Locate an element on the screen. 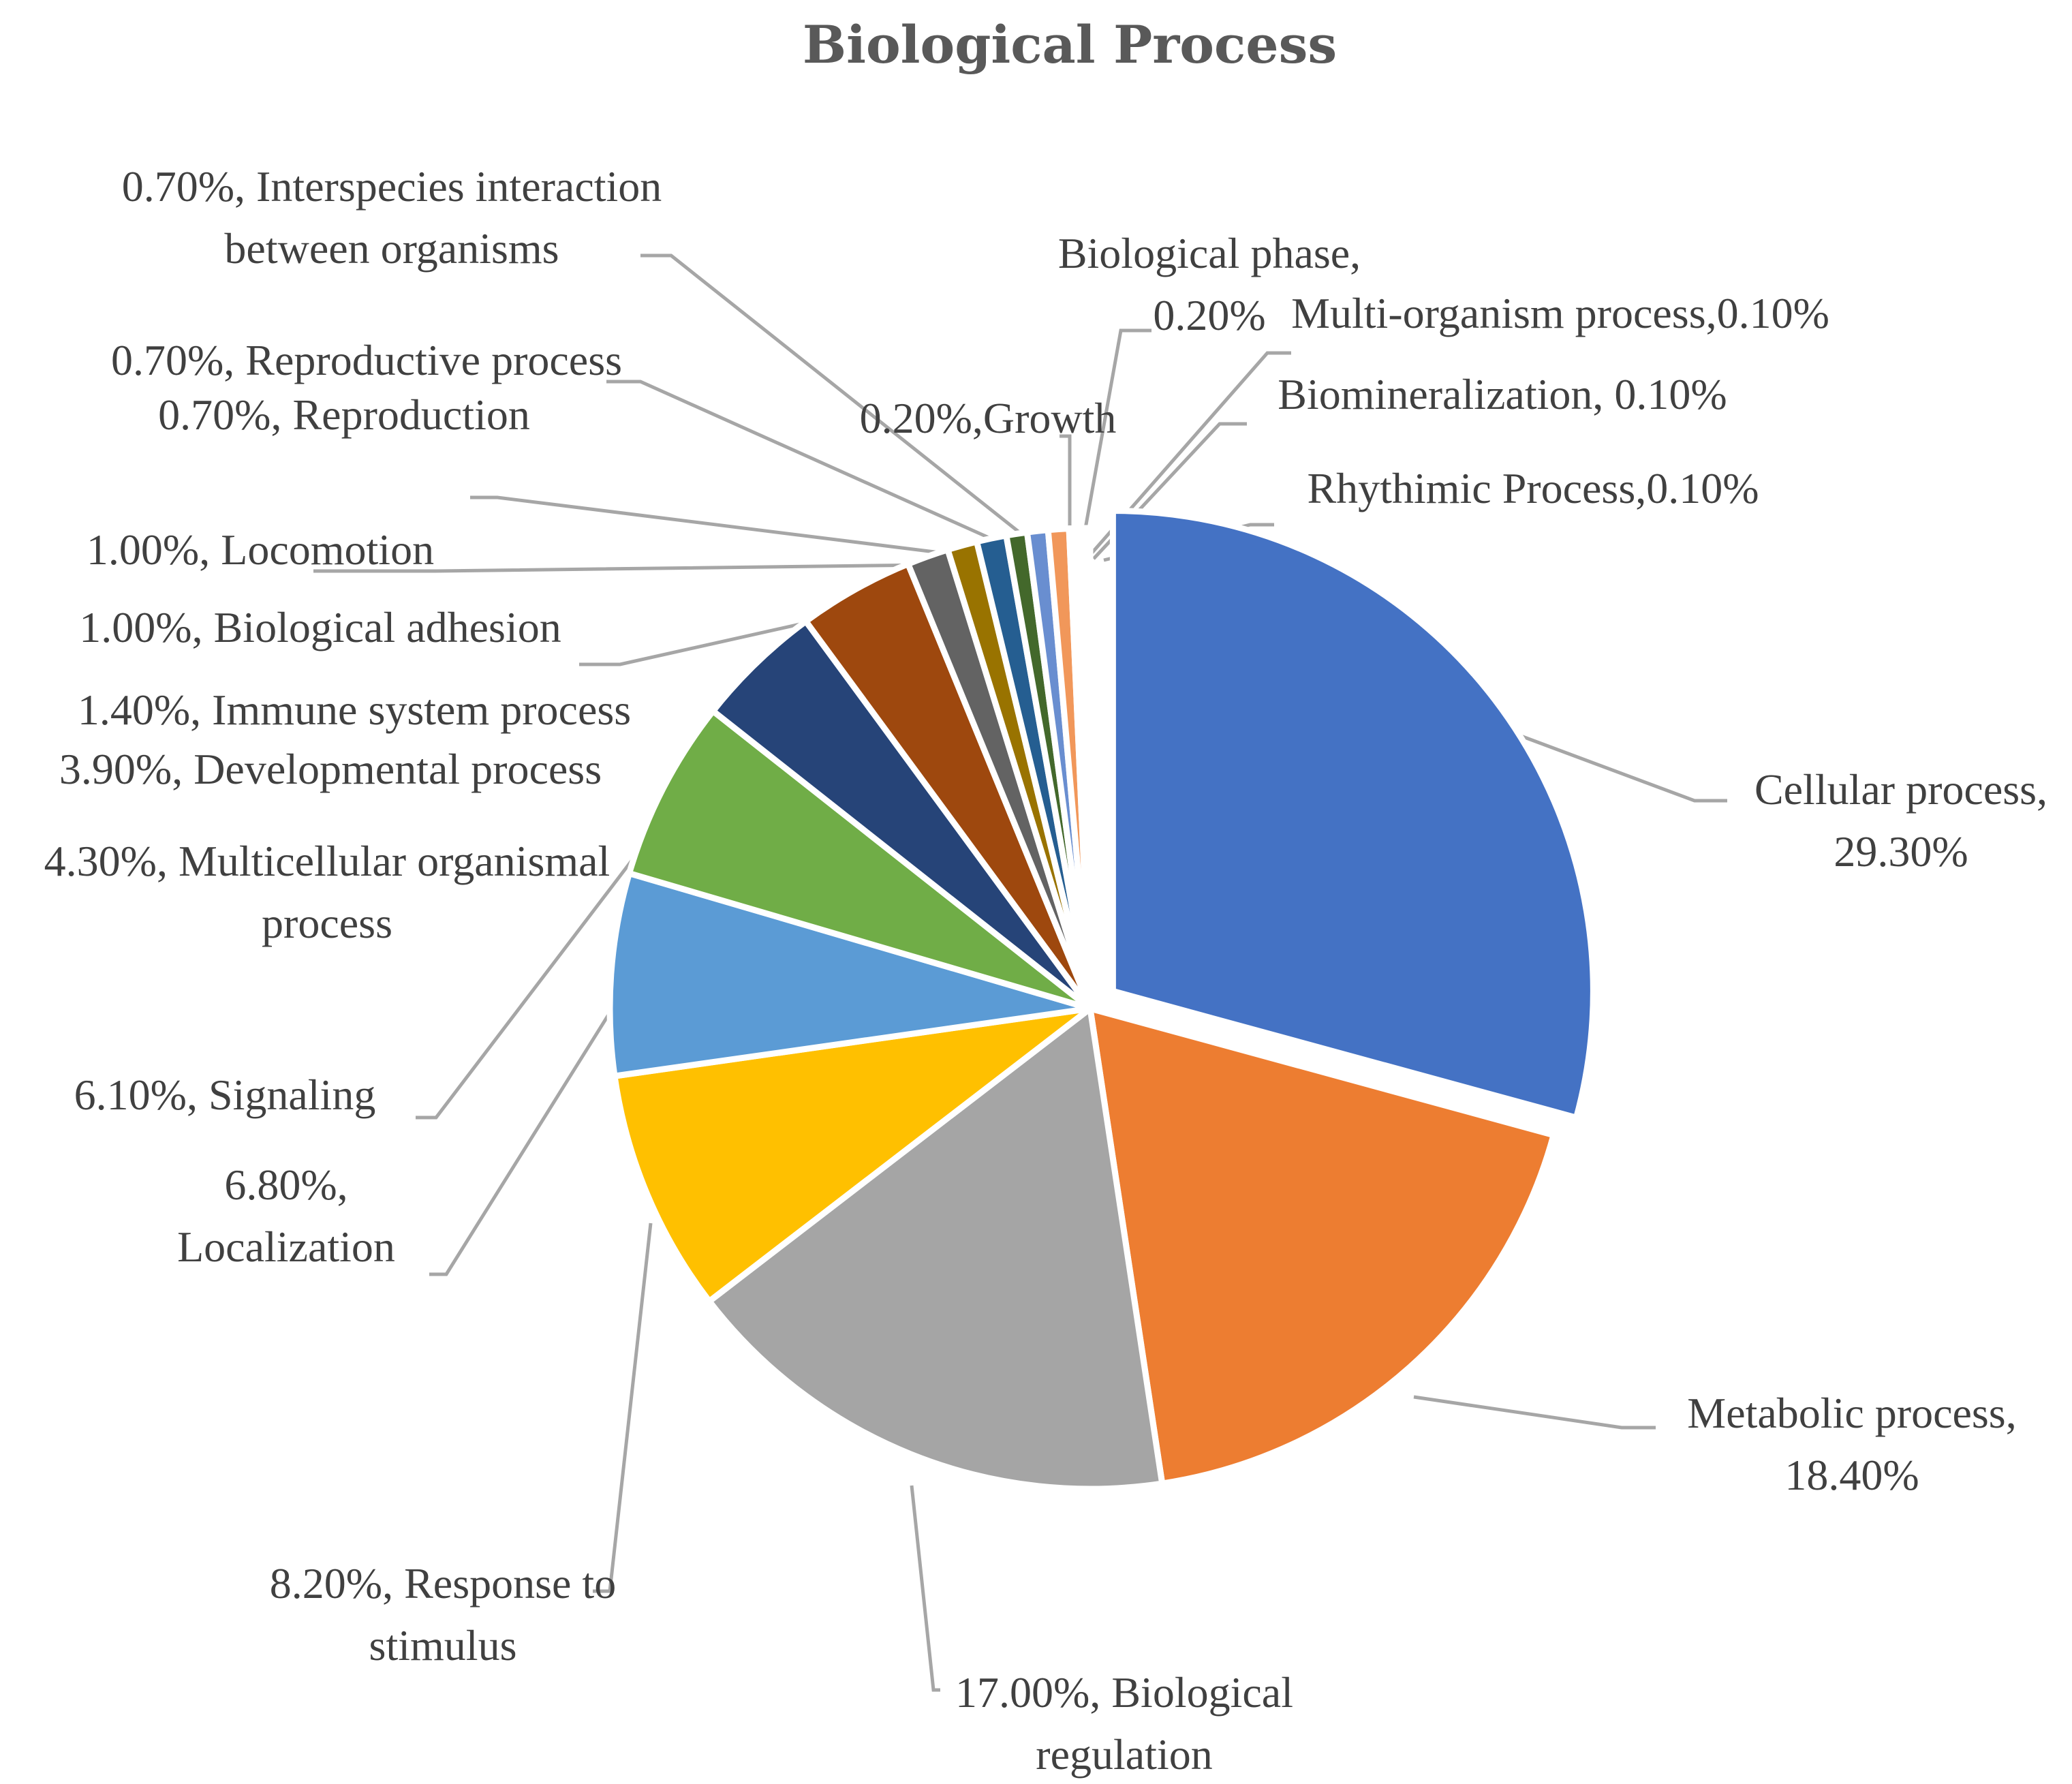  data-label-multicellular-organismal-process: 4.30%, Multicellular organismal process is located at coordinates (327, 892).